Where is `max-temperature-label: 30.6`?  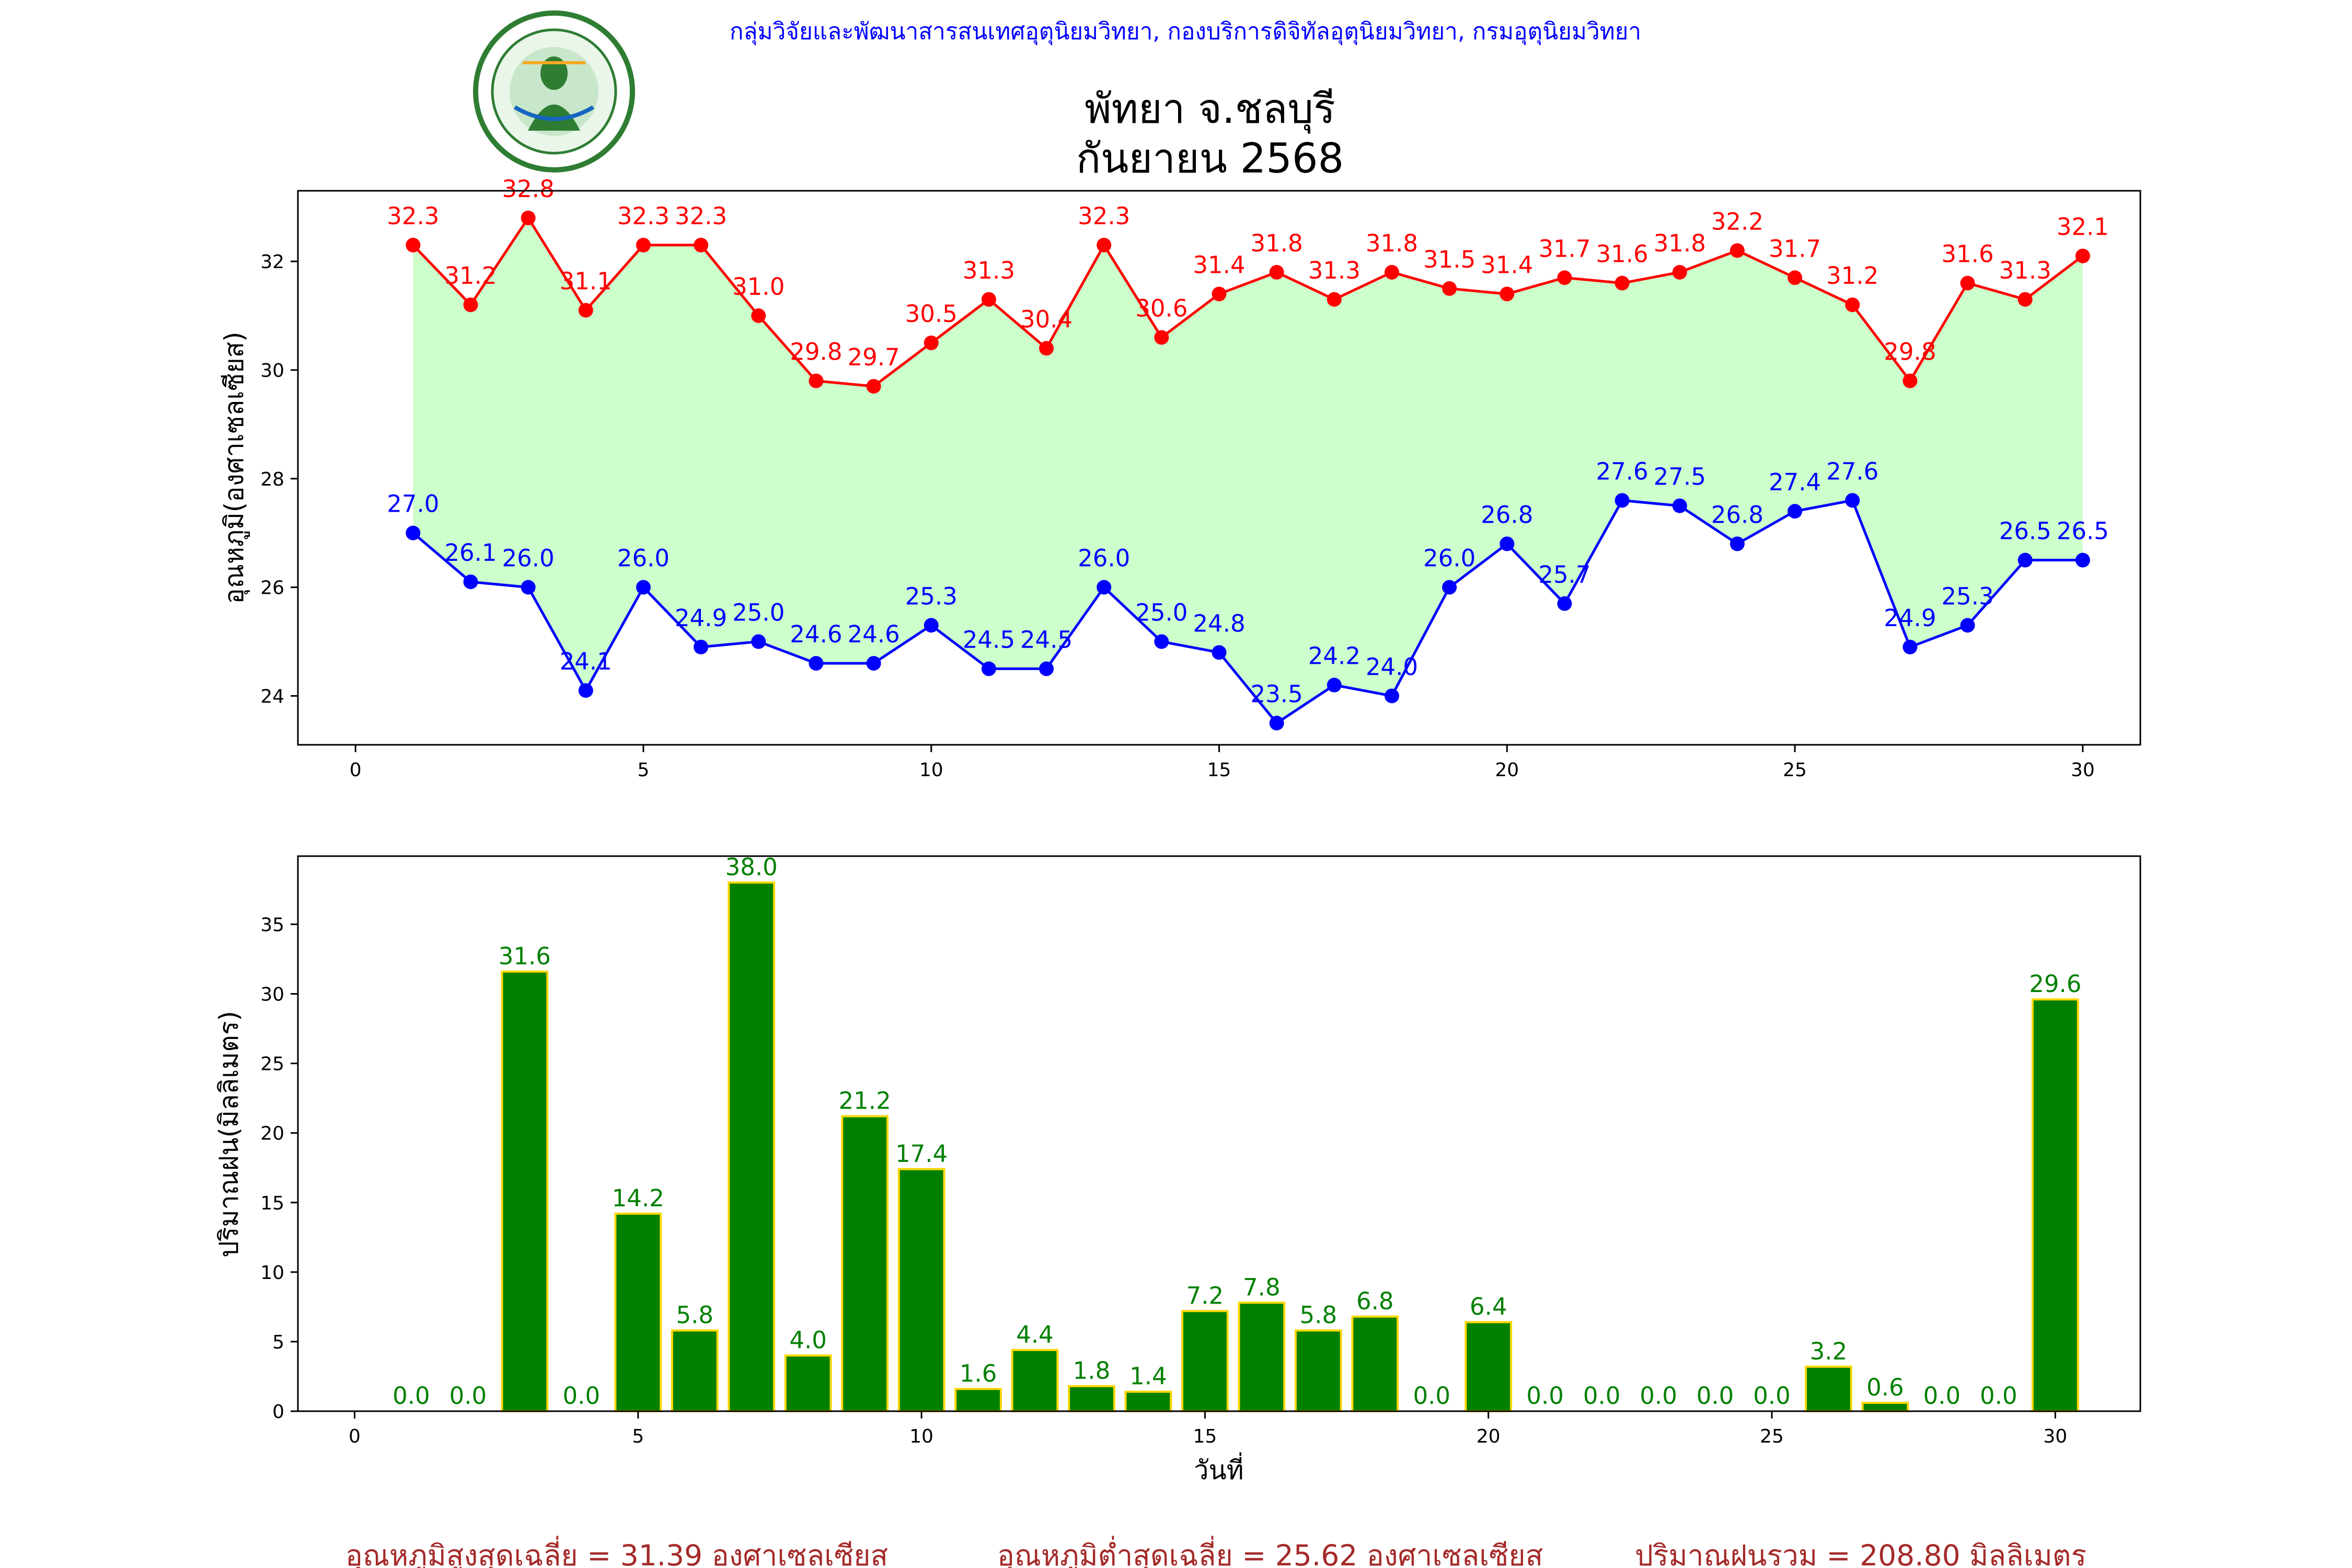 max-temperature-label: 30.6 is located at coordinates (1161, 308).